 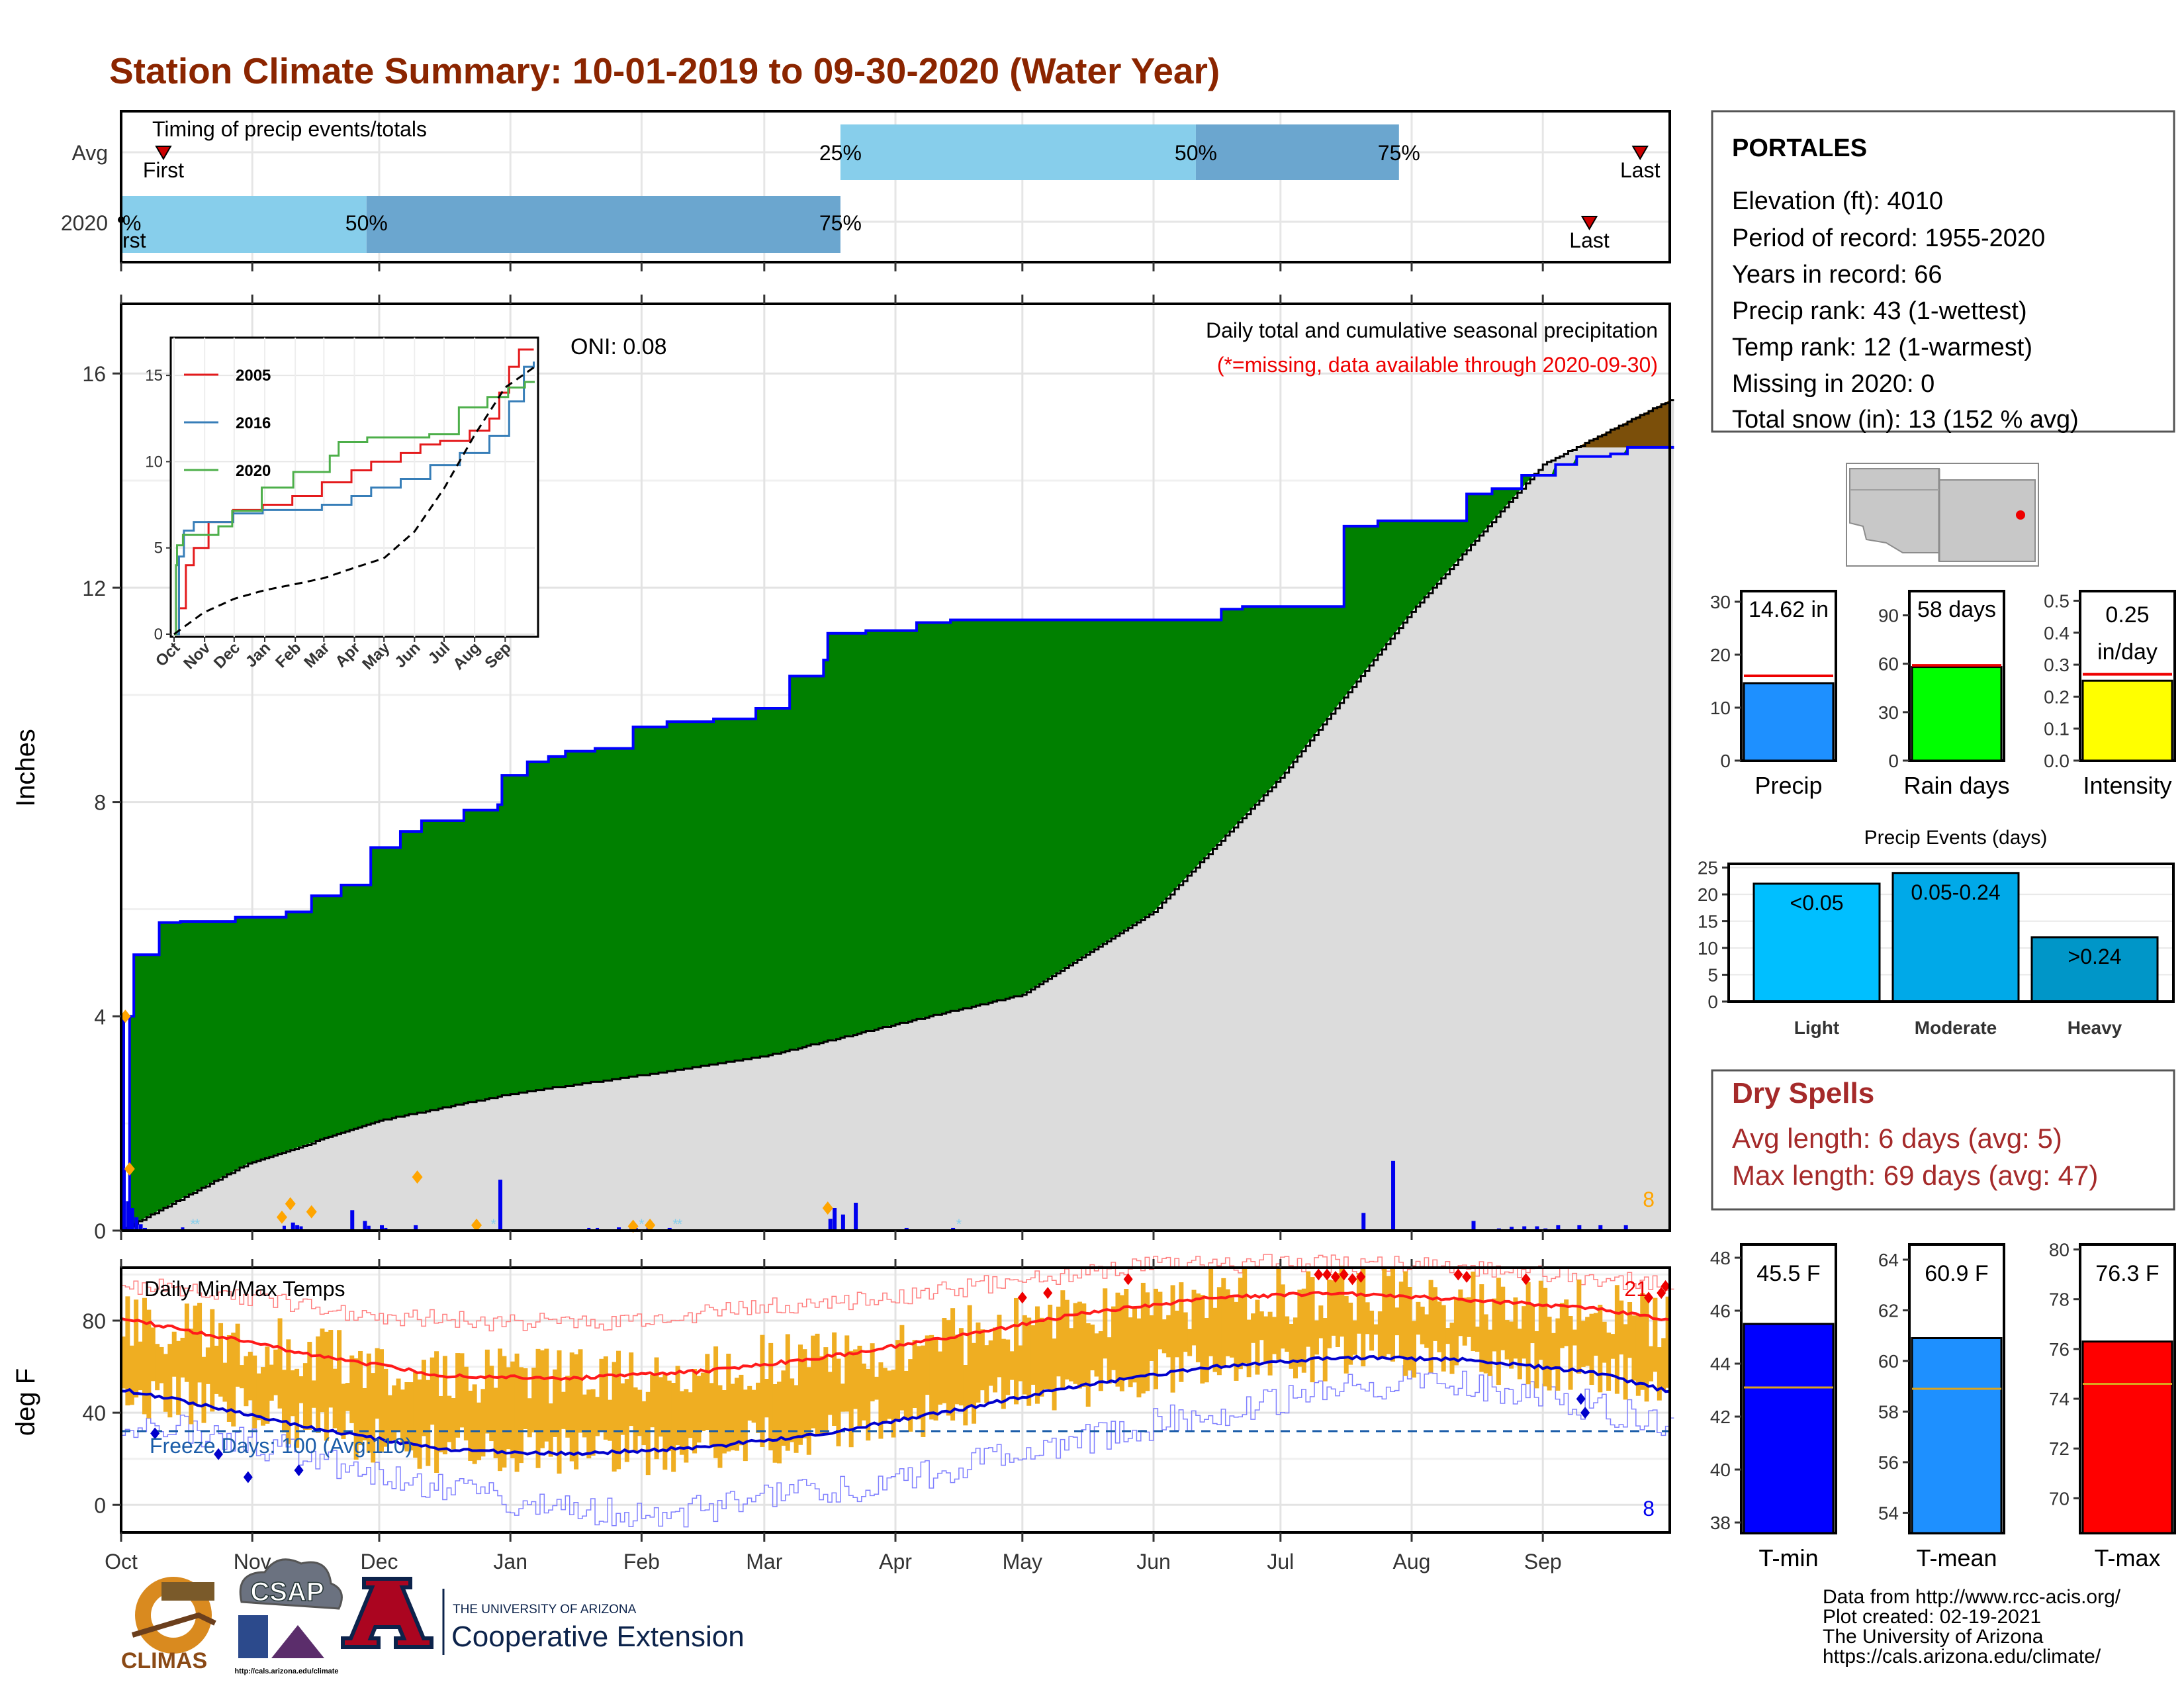 I want to click on side-chart-tick-label: 76, so click(x=2059, y=1349).